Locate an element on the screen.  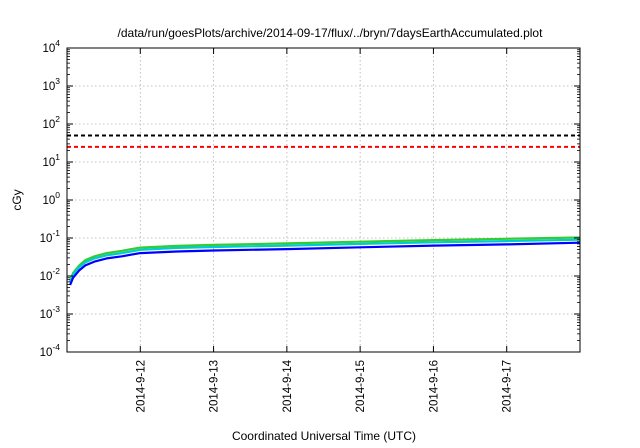
y-tick-label: 10⁻² is located at coordinates (50, 274).